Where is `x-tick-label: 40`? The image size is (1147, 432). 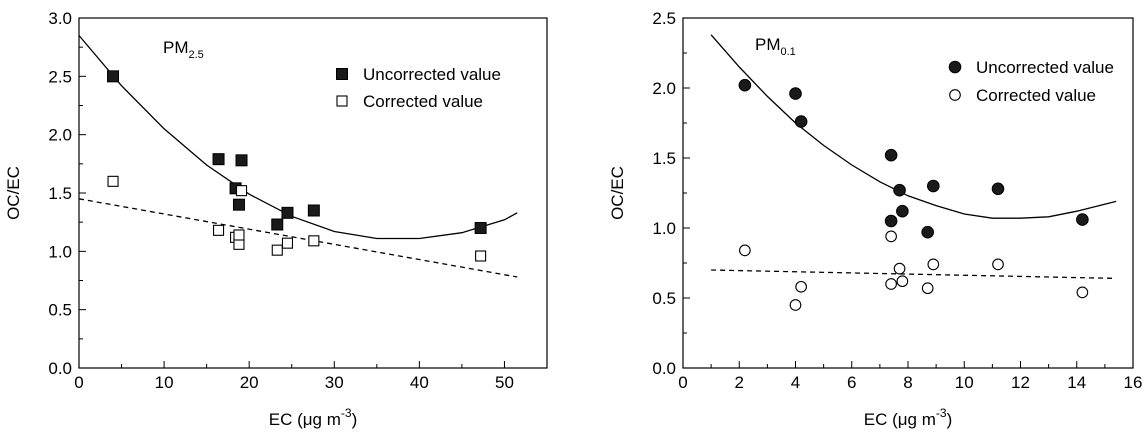
x-tick-label: 40 is located at coordinates (419, 382).